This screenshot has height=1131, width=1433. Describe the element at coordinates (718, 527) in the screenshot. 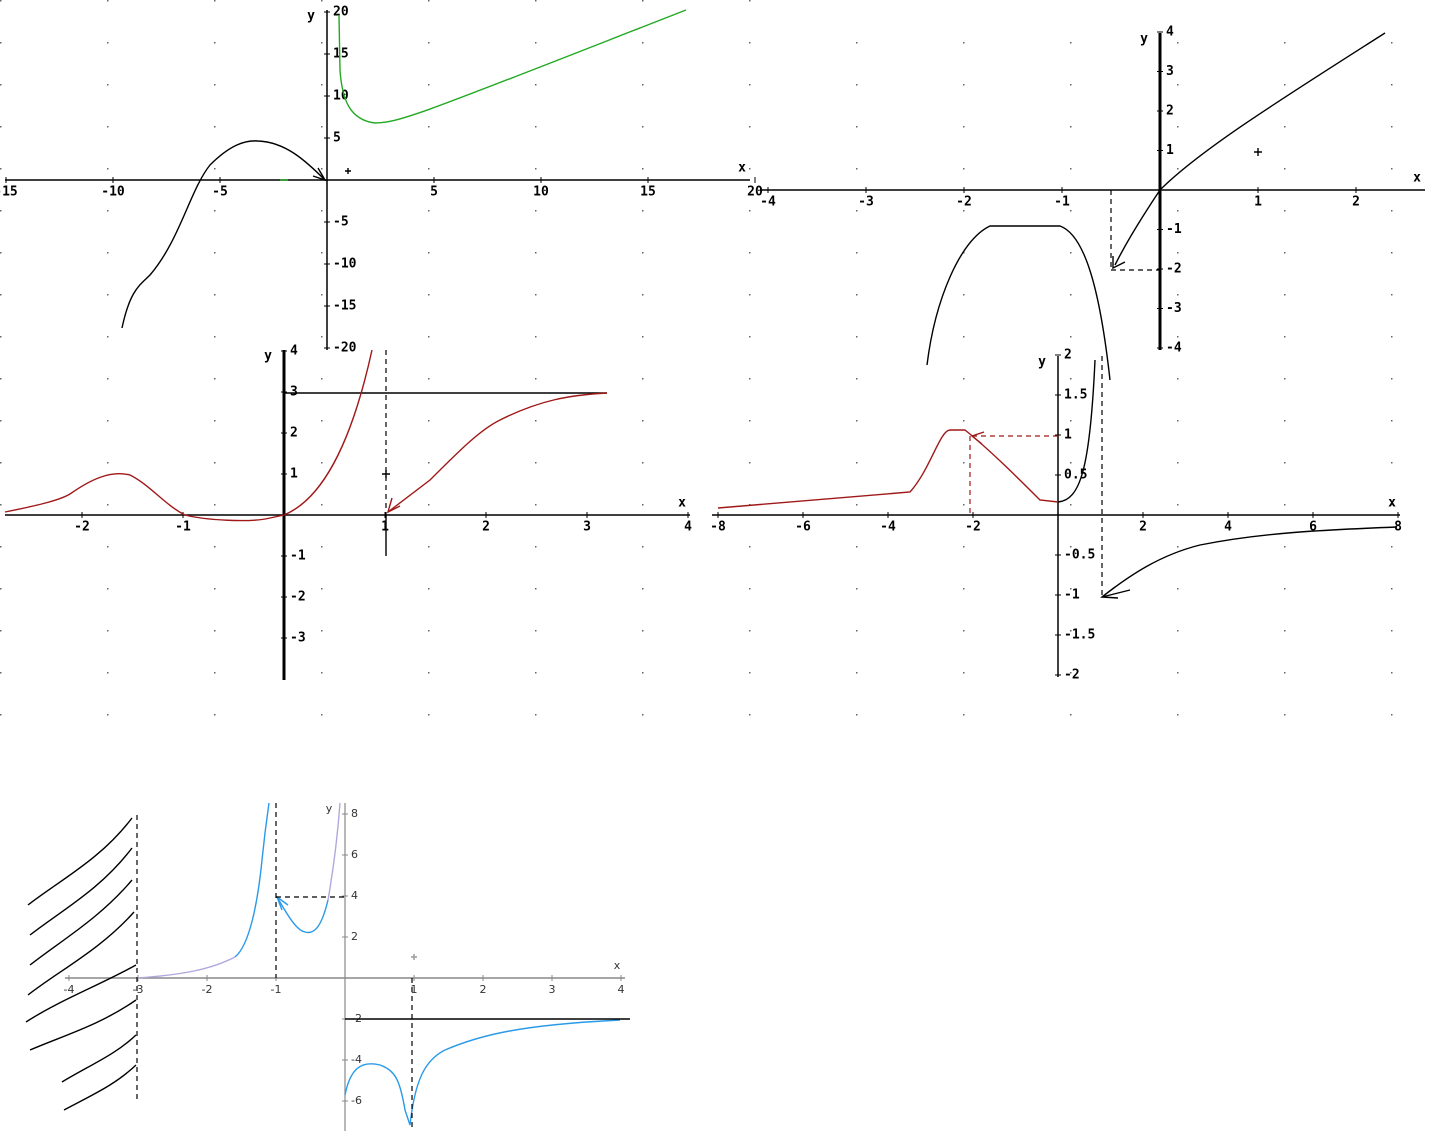

I see `x-tick-label: -8` at that location.